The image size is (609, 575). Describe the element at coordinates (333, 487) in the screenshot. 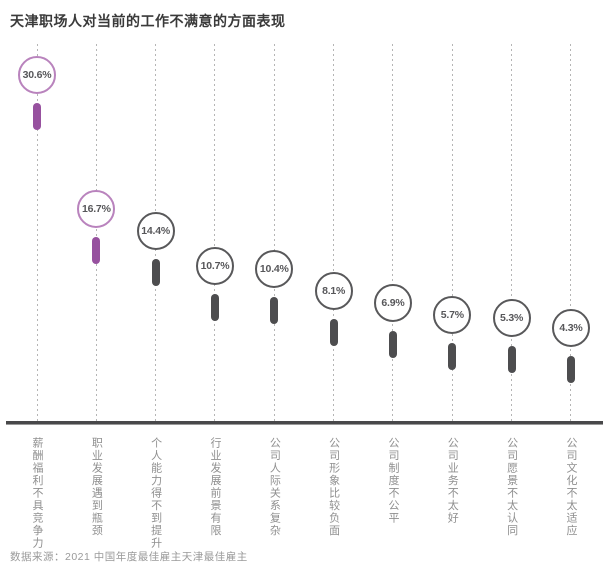

I see `category-label: 公司形象比较负面` at that location.